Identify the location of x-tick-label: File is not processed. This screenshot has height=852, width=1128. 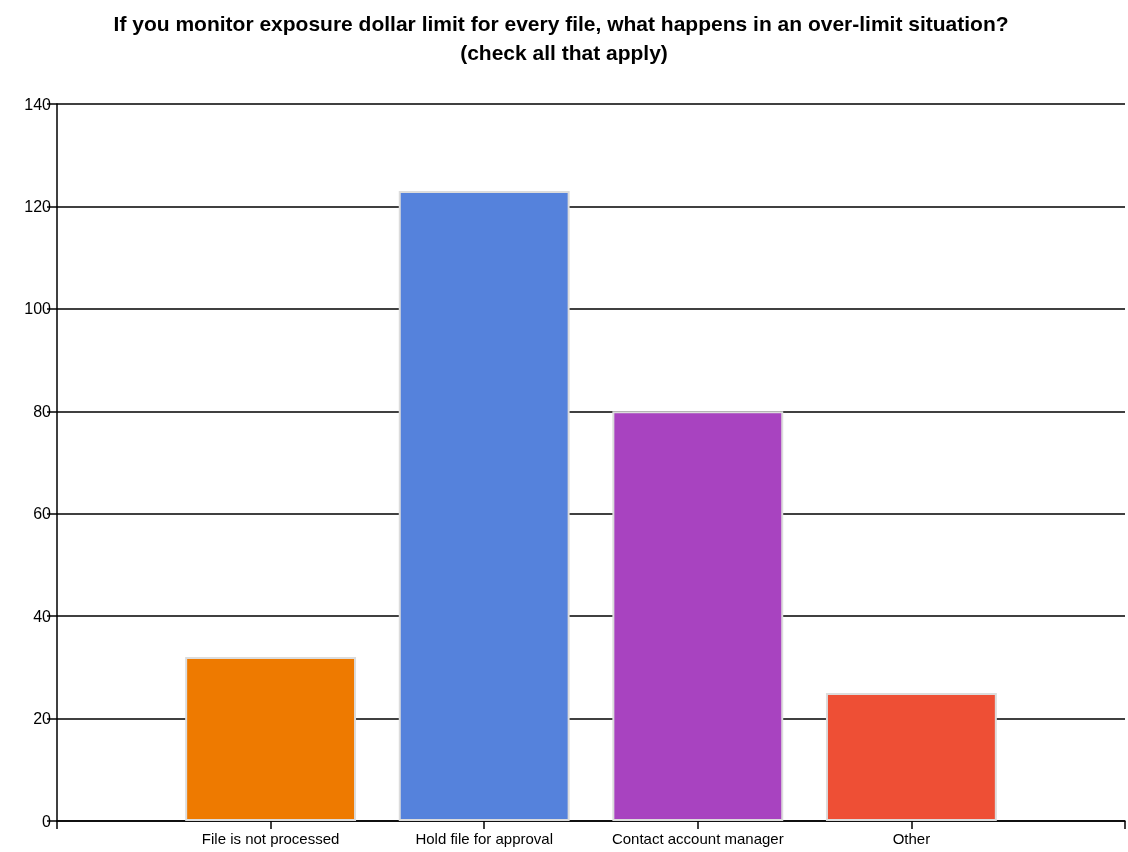
(270, 838).